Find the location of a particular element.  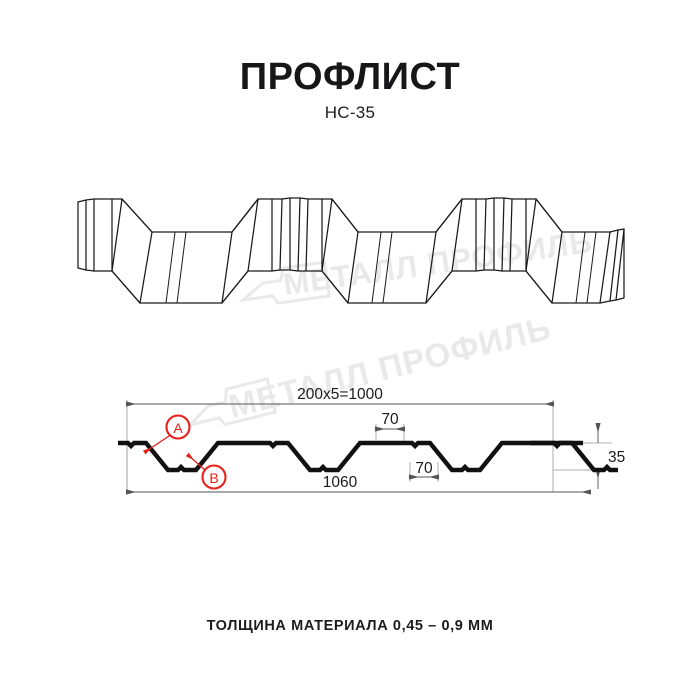

watermark-text: МЕТАЛЛ ПРОФИЛЬ is located at coordinates (390, 367).